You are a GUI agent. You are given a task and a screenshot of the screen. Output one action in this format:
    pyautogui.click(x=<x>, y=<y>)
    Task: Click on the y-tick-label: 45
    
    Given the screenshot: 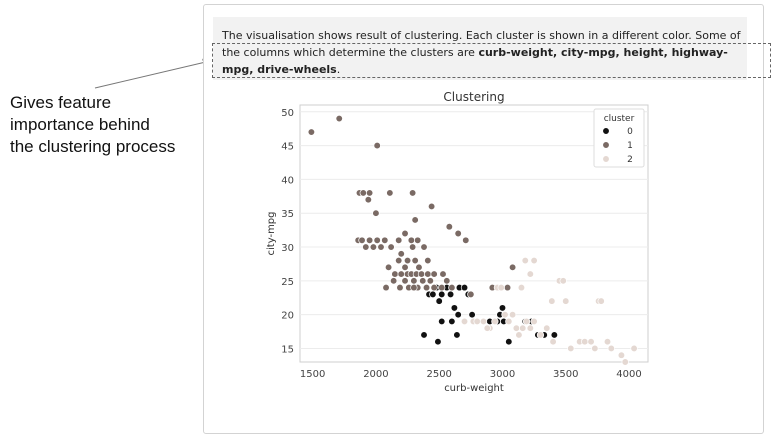 What is the action you would take?
    pyautogui.click(x=287, y=147)
    